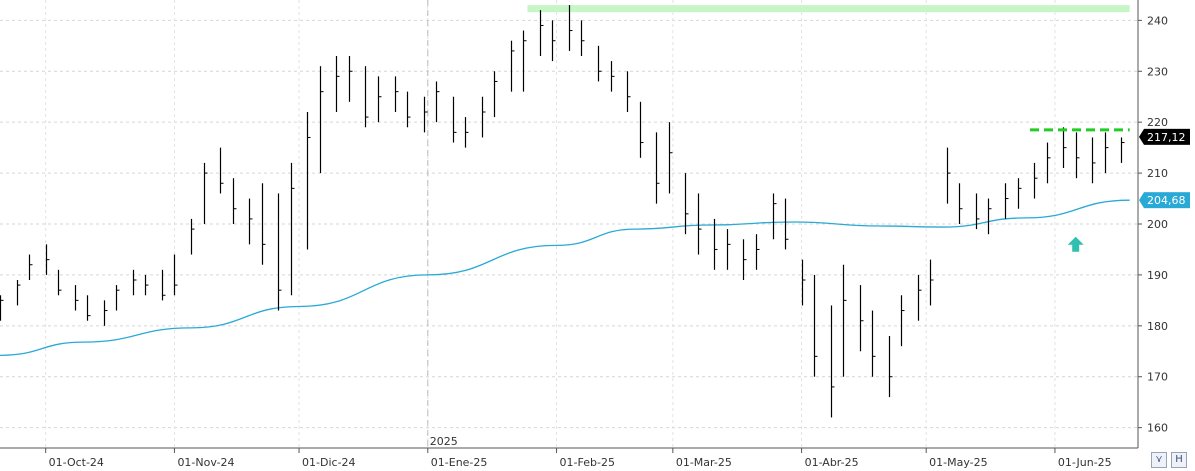 The height and width of the screenshot is (471, 1195). I want to click on x-tick-label: 01-Oct-24, so click(76, 462).